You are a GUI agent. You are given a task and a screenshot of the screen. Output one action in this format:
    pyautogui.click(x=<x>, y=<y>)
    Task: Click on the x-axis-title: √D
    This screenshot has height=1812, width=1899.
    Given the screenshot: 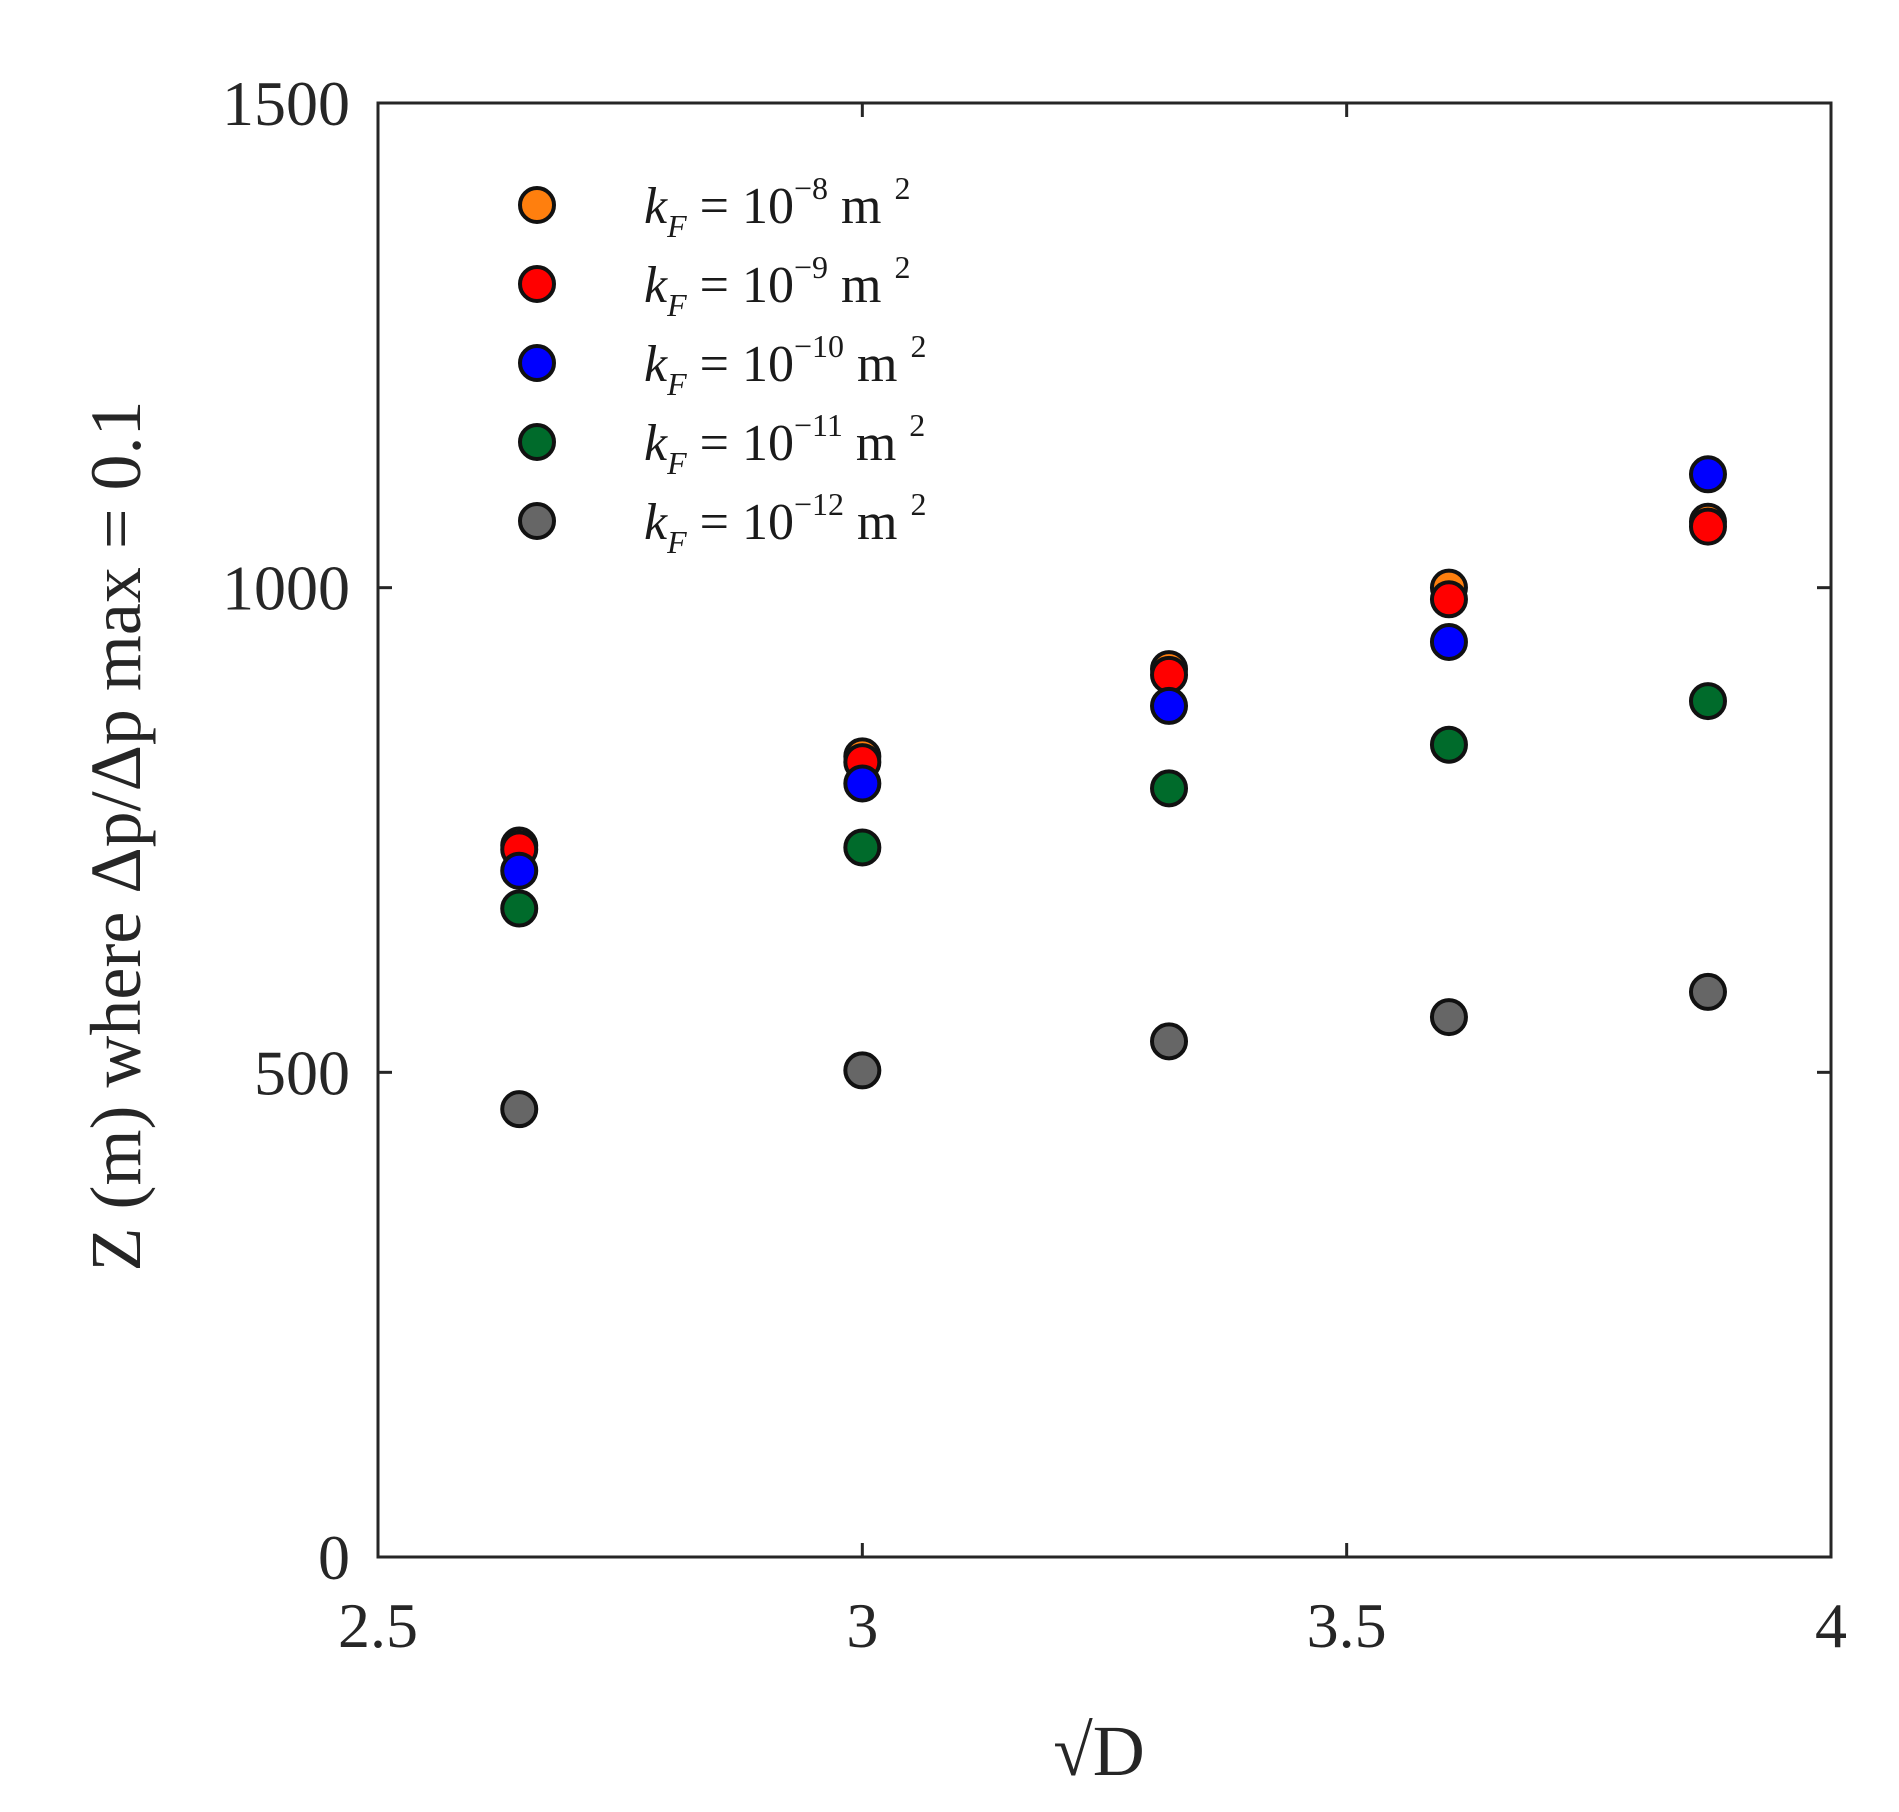 What is the action you would take?
    pyautogui.click(x=1099, y=1751)
    